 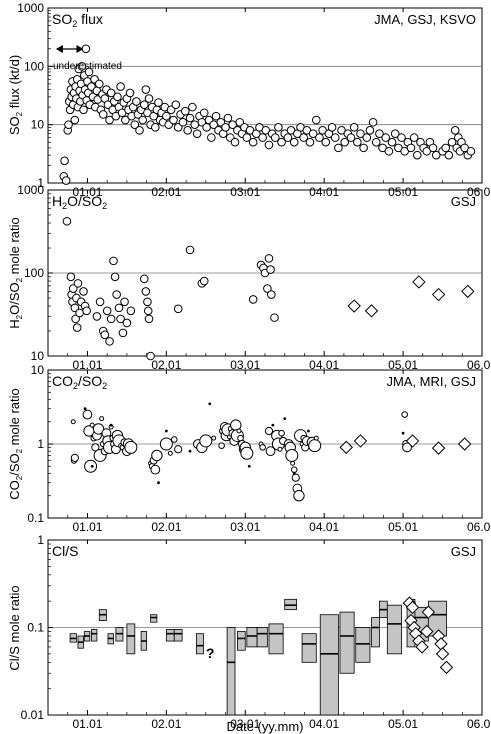 I want to click on x-tick-label: 01.01, so click(x=87, y=724).